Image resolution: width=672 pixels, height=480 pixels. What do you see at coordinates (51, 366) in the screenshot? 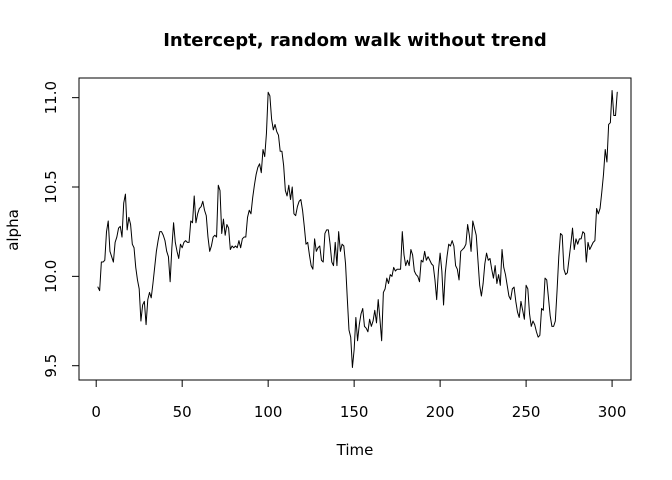
I see `y-tick-label: 9.5` at bounding box center [51, 366].